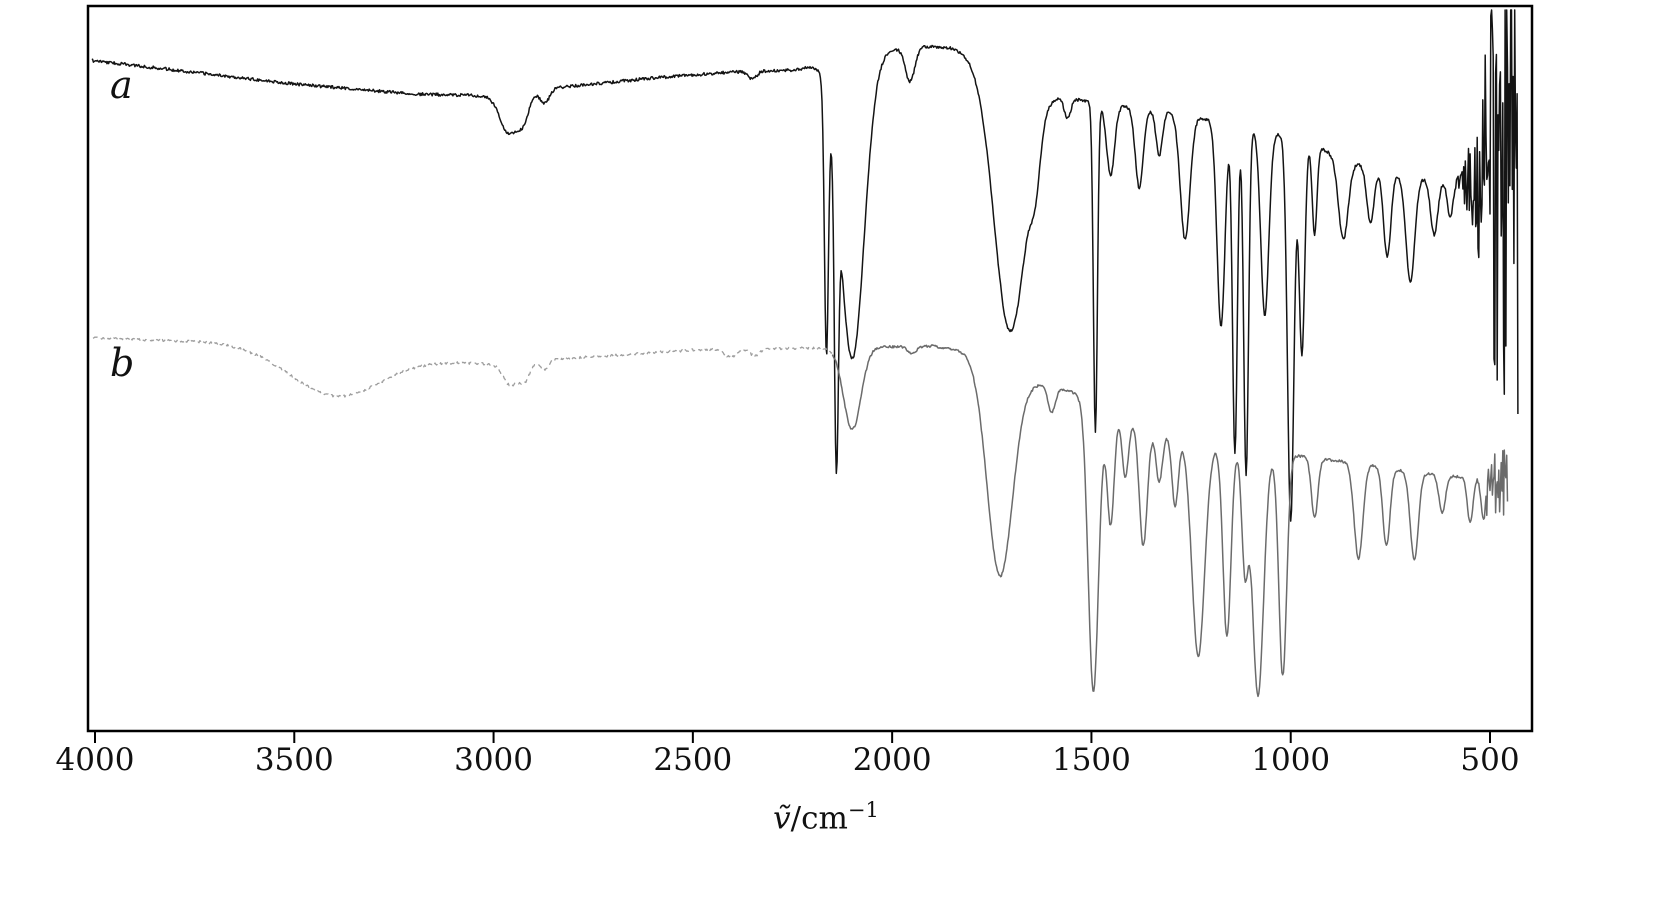  Describe the element at coordinates (693, 760) in the screenshot. I see `x-tick-label-2500: 2500` at that location.